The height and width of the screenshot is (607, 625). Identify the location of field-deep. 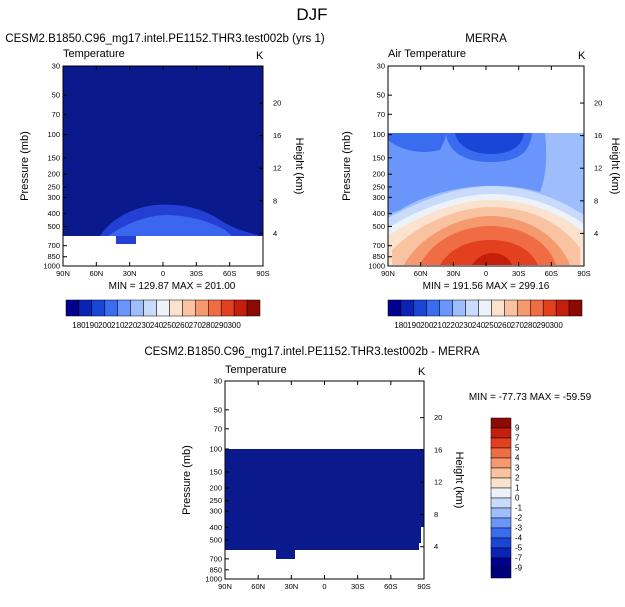
(322, 499).